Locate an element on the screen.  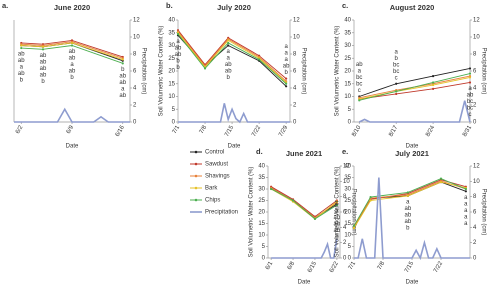
legend-label: Sawdust is located at coordinates (216, 165).